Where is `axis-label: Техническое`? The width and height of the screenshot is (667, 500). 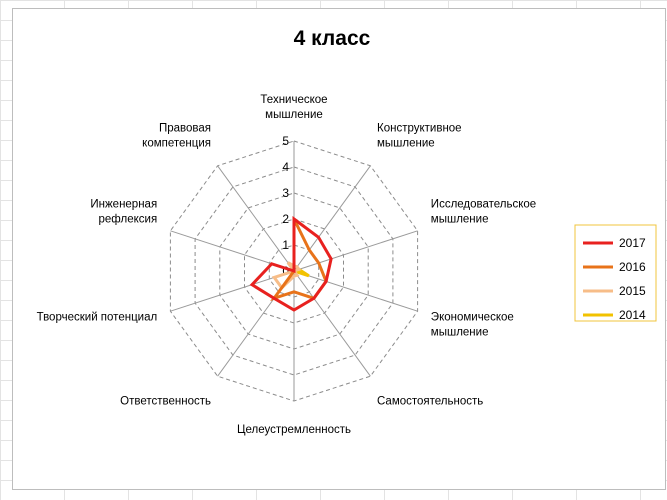 axis-label: Техническое is located at coordinates (293, 100).